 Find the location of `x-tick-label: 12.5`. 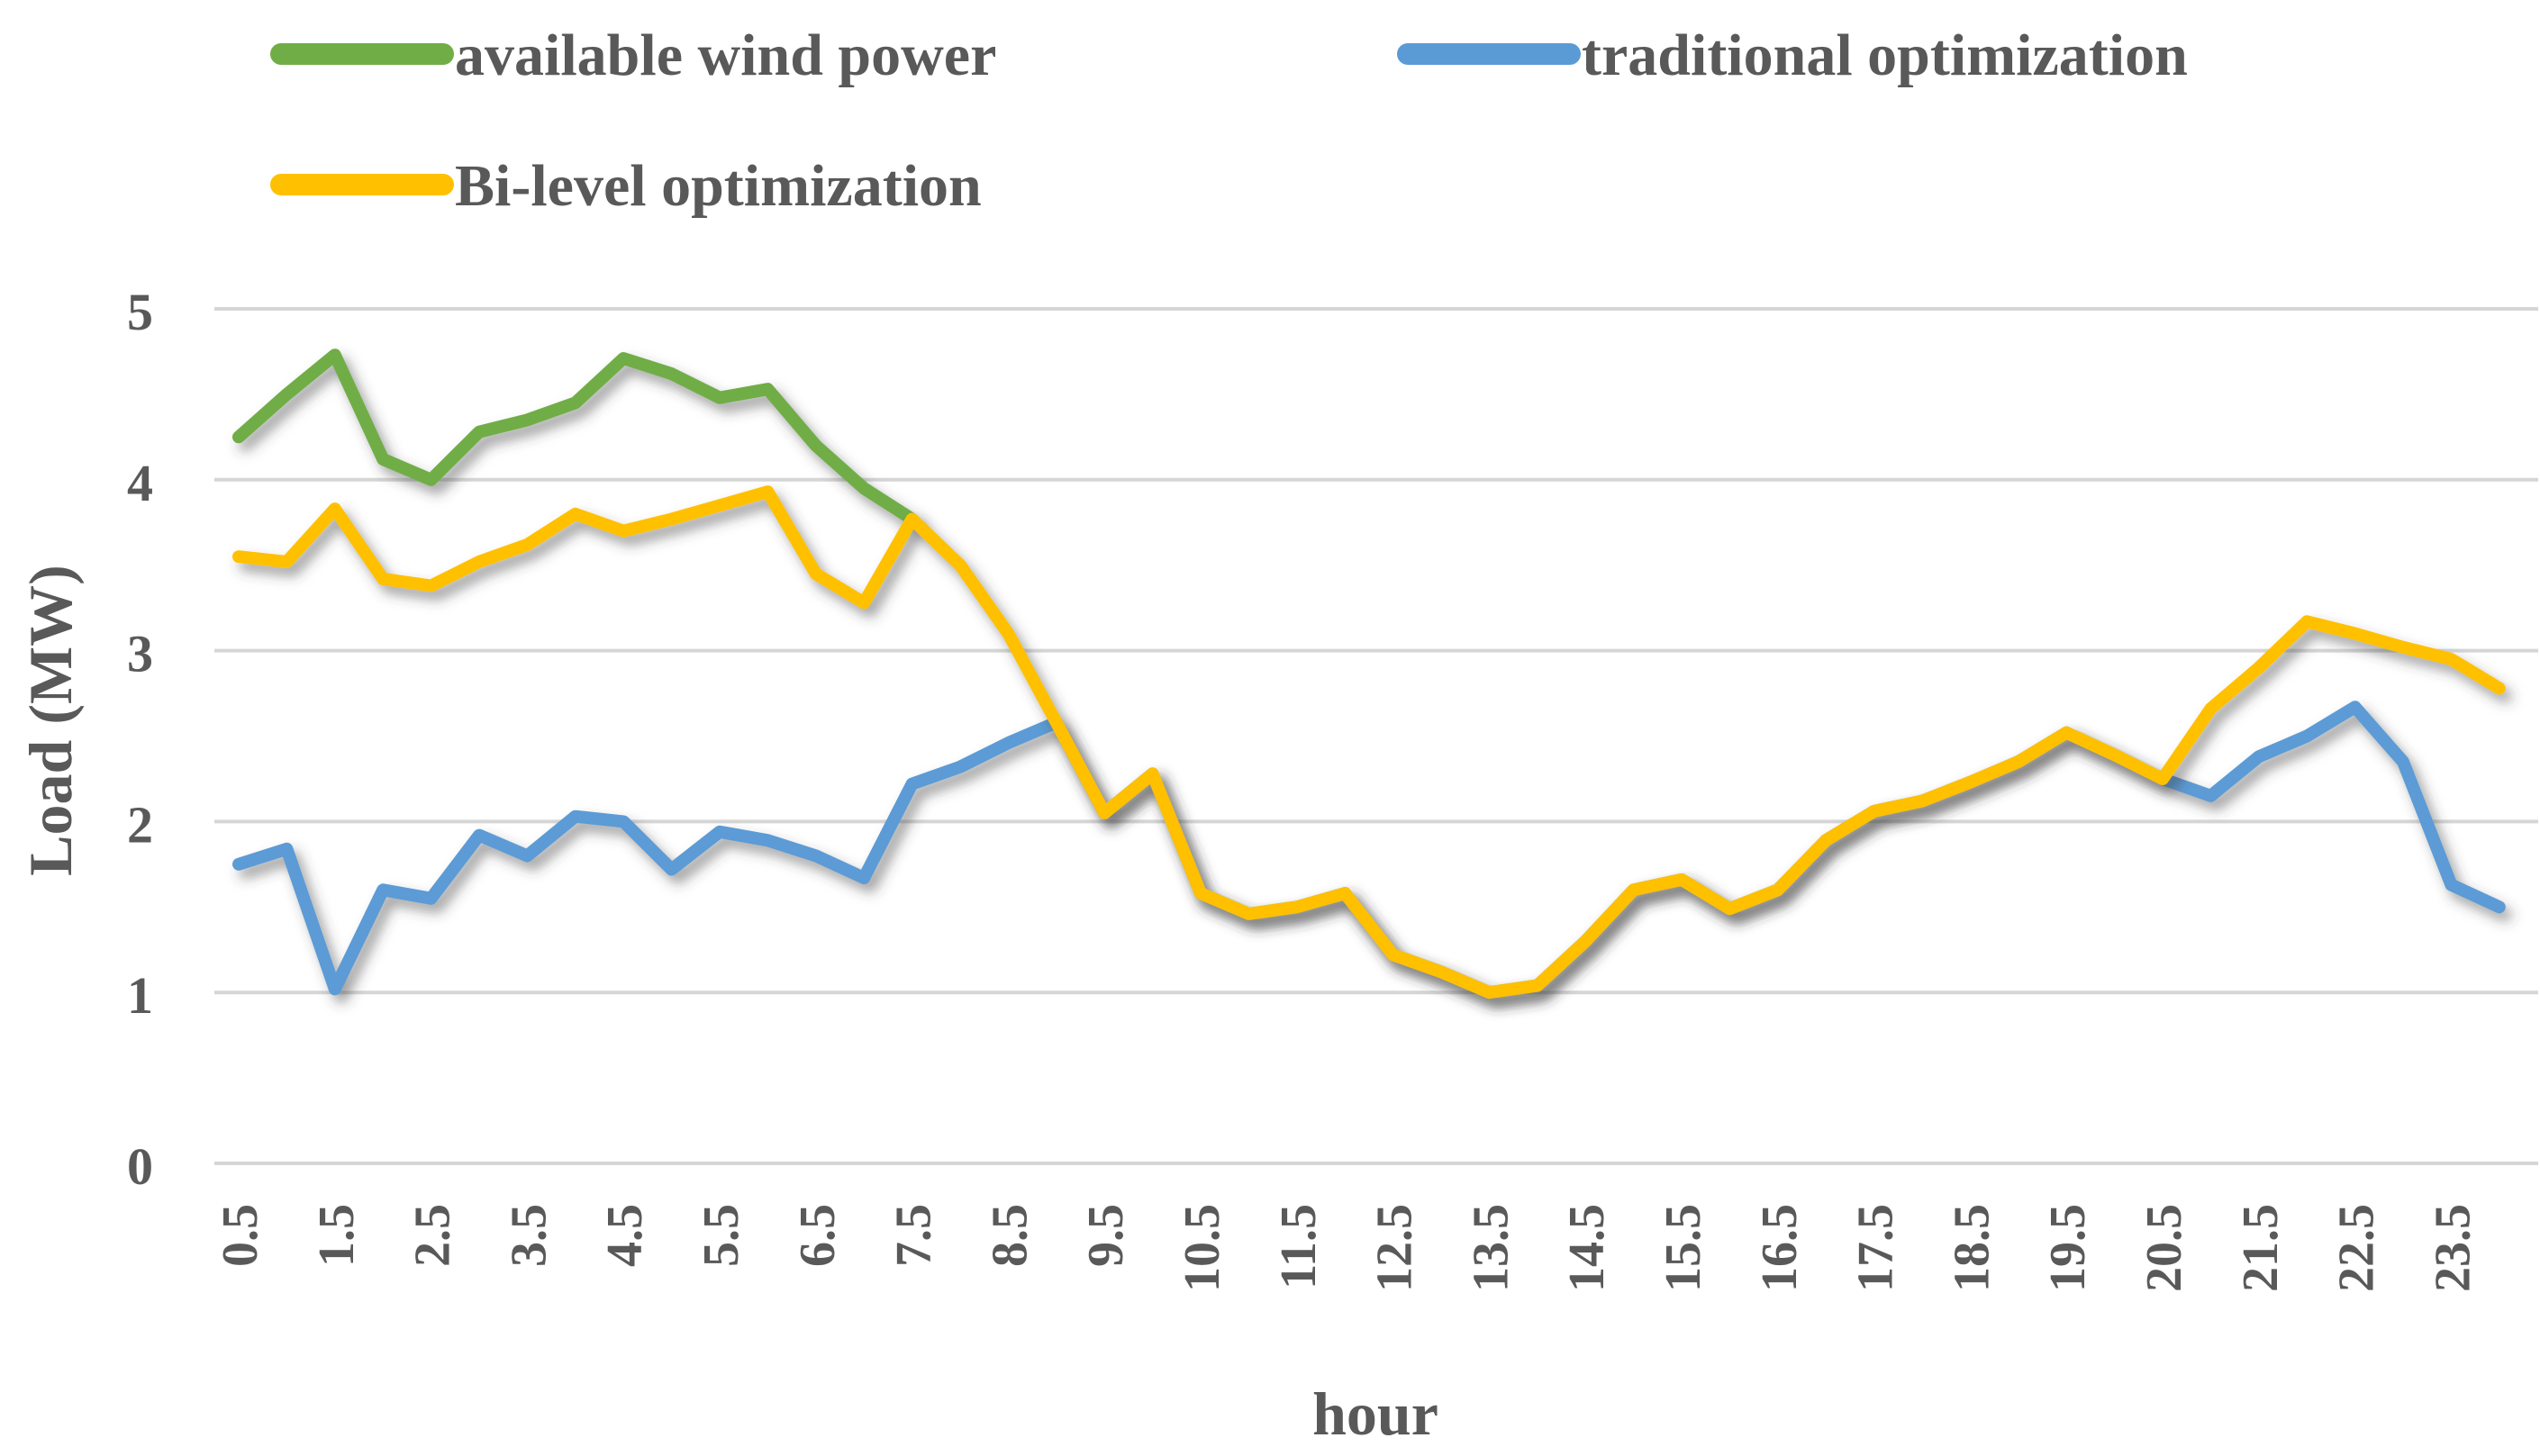

x-tick-label: 12.5 is located at coordinates (1395, 1248).